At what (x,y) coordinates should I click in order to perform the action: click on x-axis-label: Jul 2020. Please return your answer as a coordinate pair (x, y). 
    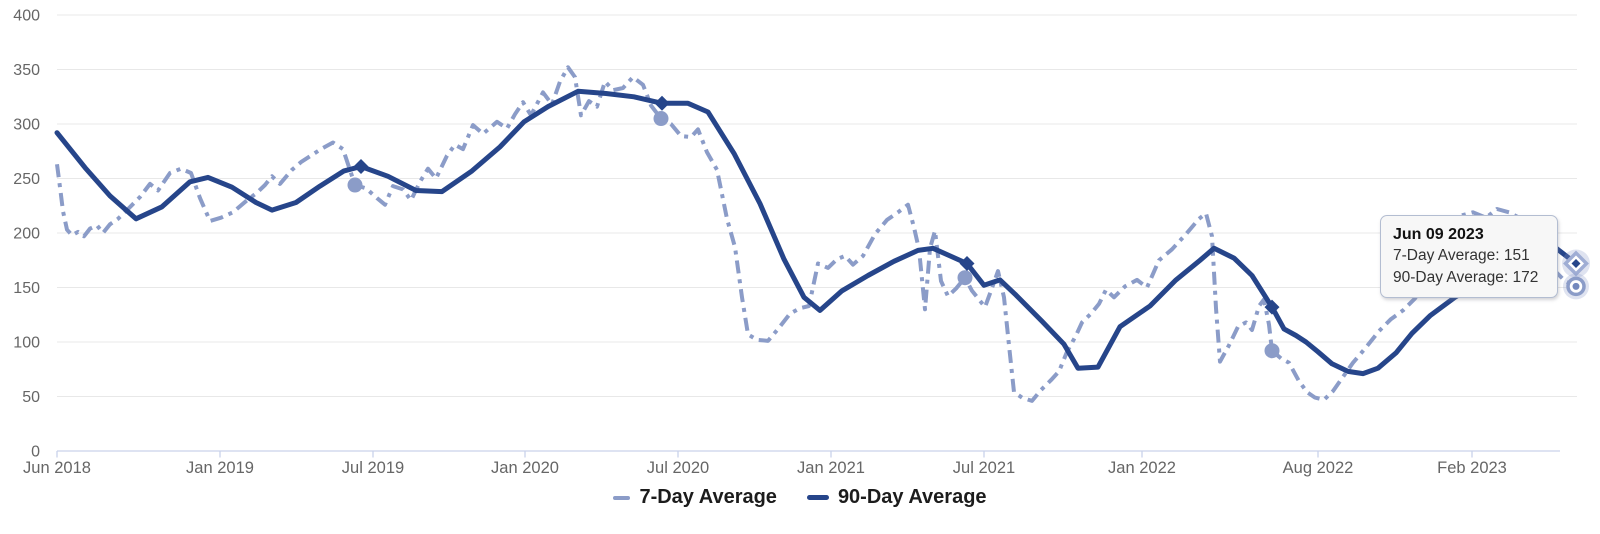
    Looking at the image, I should click on (678, 468).